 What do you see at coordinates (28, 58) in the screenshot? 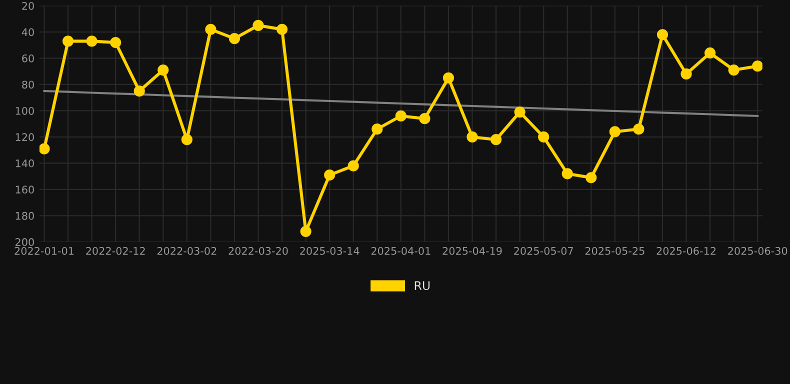
I see `y-tick-label: 60` at bounding box center [28, 58].